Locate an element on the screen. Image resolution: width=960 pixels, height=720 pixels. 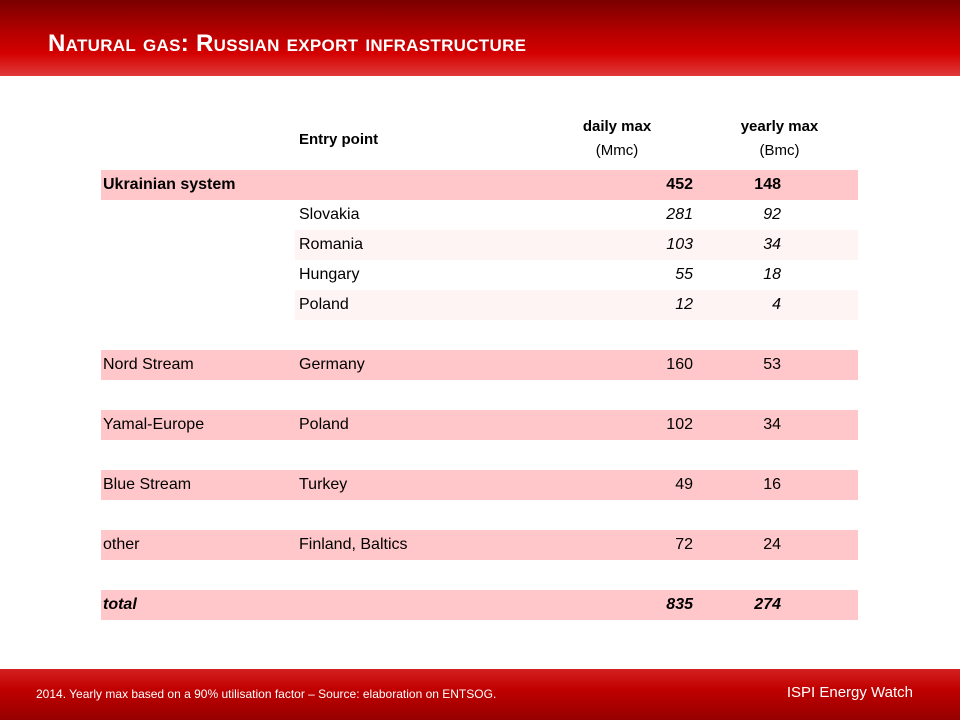
yearly-cell: 92 is located at coordinates (779, 215).